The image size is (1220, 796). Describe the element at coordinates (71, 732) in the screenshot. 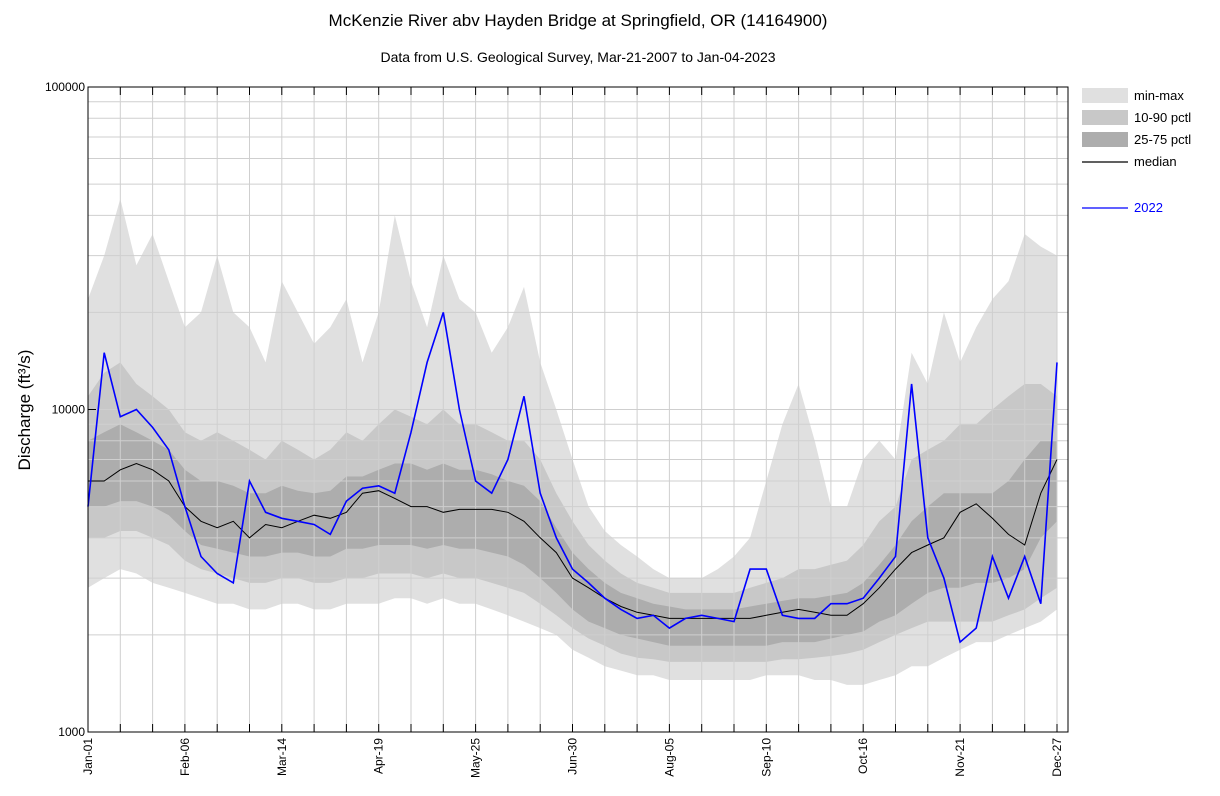

I see `y-tick-label: 1000` at that location.